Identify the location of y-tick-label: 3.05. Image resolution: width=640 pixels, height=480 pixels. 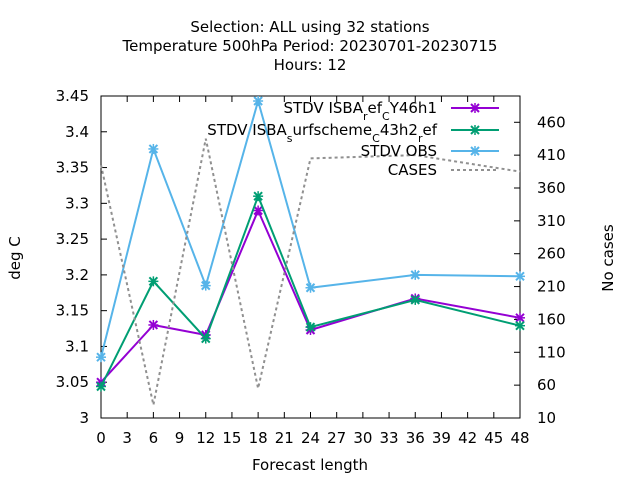
(72, 382).